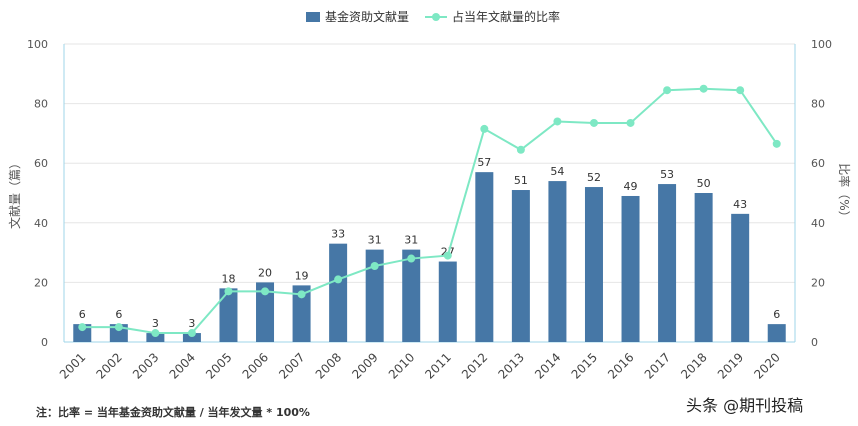 The height and width of the screenshot is (426, 858). Describe the element at coordinates (821, 193) in the screenshot. I see `right-axis-ticks: 0 20 40 60 80 100` at that location.